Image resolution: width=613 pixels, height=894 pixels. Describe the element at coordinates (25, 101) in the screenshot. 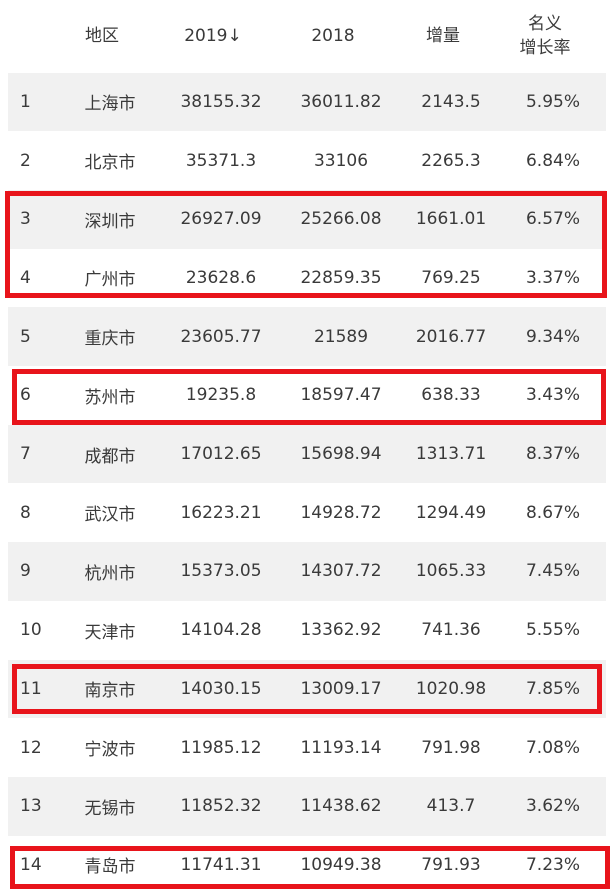

I see `rank-cell: 1` at that location.